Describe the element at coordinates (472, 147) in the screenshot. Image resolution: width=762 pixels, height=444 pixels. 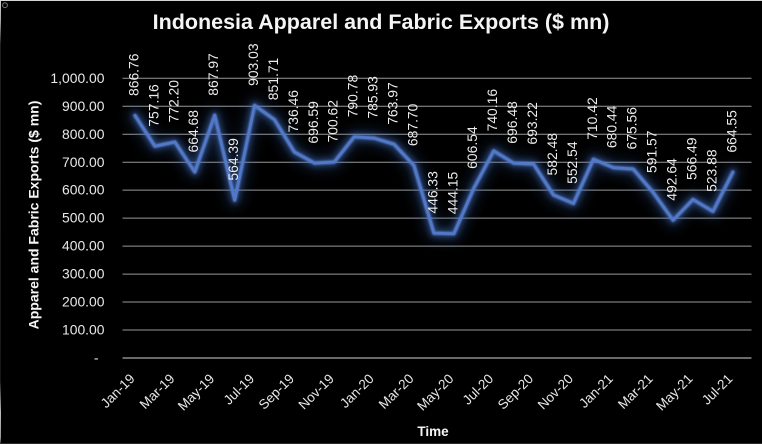
I see `svg-text: 606.54` at that location.